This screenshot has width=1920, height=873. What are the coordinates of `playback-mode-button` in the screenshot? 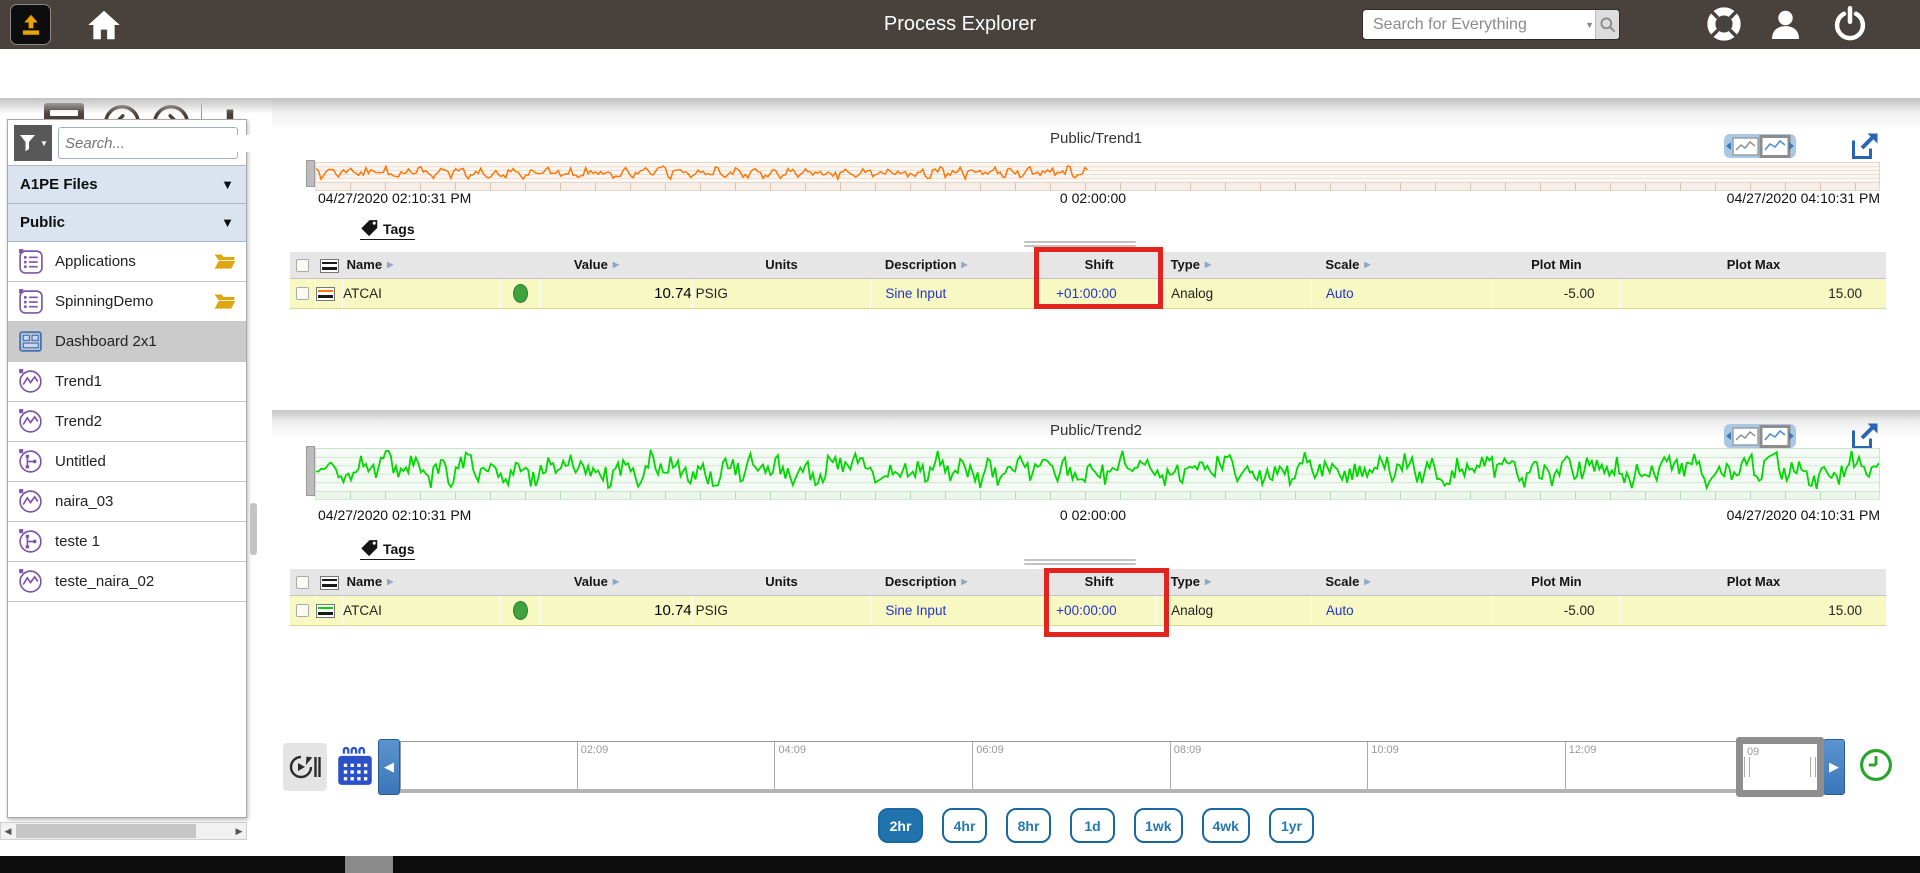 It's located at (305, 767).